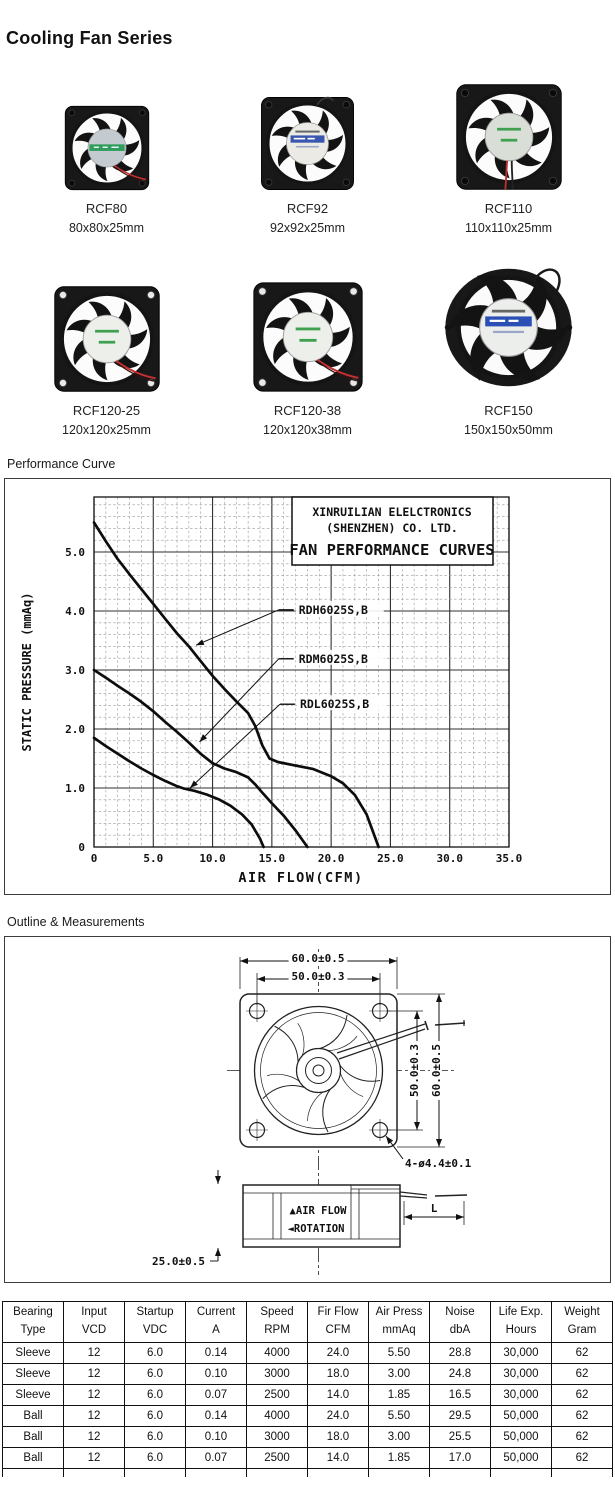 The height and width of the screenshot is (1488, 615). Describe the element at coordinates (319, 1211) in the screenshot. I see `air-flow-label: ▲AIR FLOW` at that location.